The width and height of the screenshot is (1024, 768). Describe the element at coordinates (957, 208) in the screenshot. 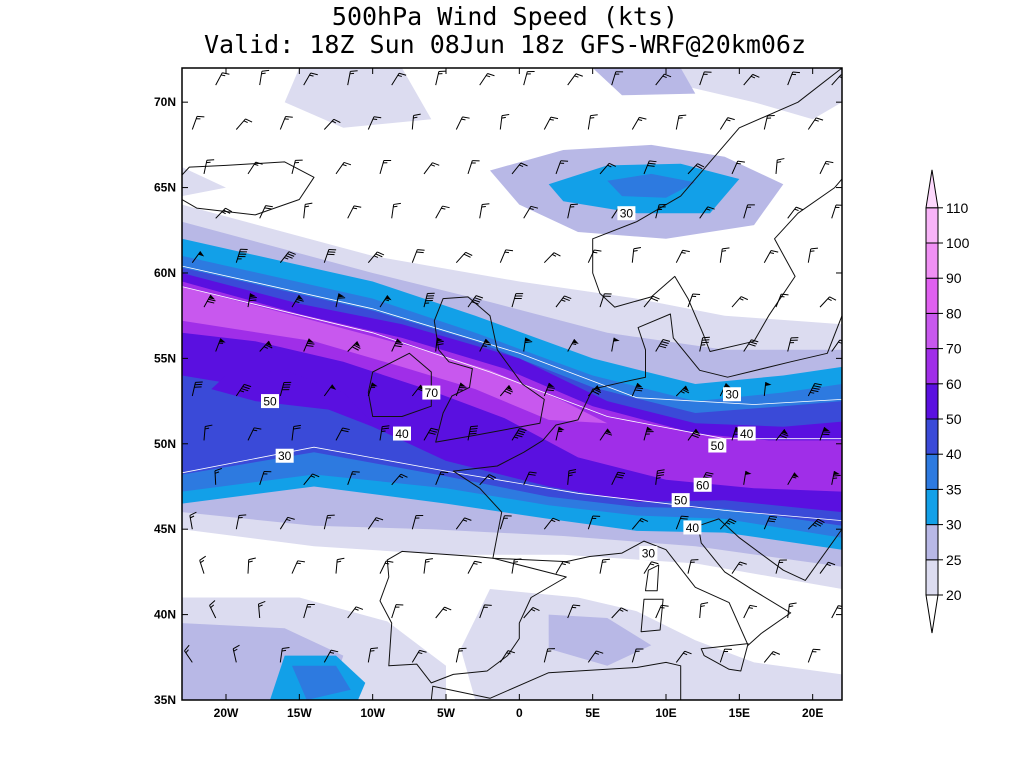

I see `legend-level-label: 110` at that location.